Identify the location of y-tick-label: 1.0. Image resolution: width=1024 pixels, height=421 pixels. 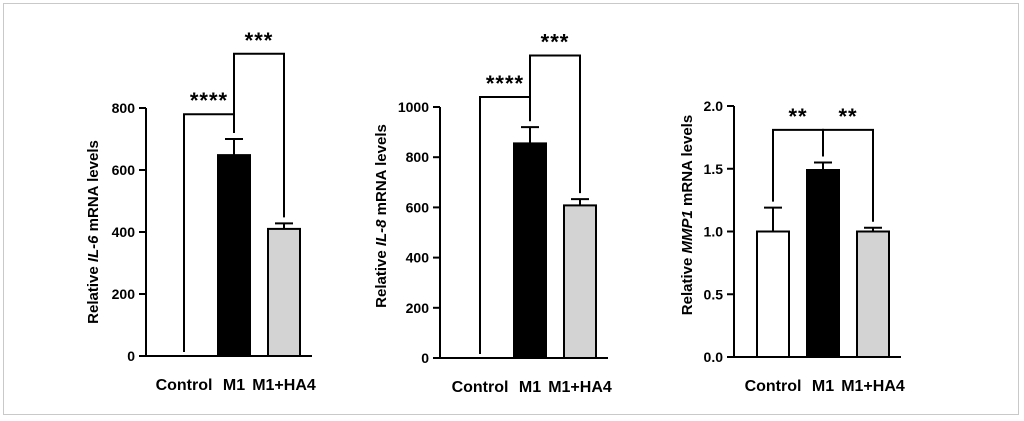
(714, 232).